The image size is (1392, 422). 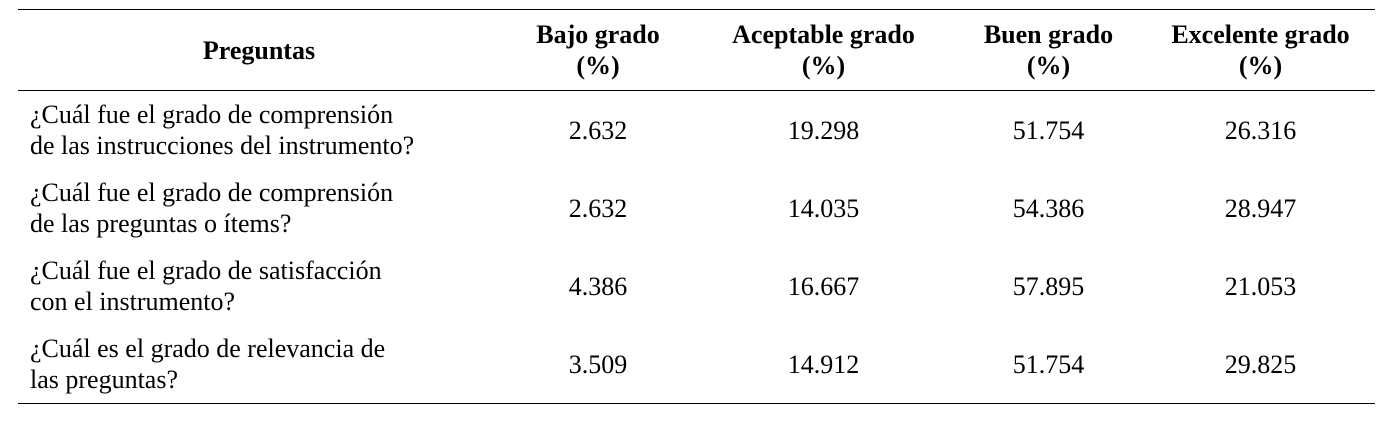 I want to click on value-cell-aceptable: 19.298, so click(x=823, y=130).